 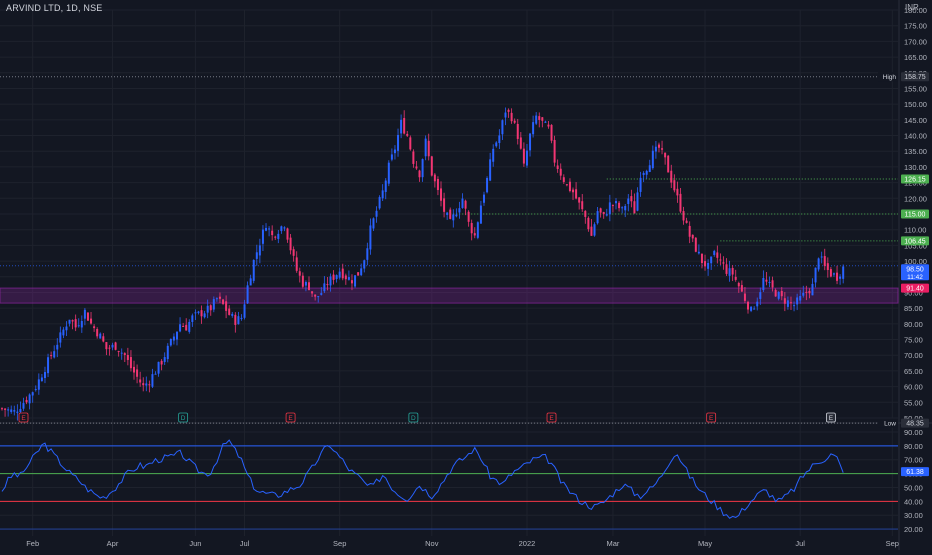 I want to click on price-tick-label: 70.00, so click(x=913, y=355).